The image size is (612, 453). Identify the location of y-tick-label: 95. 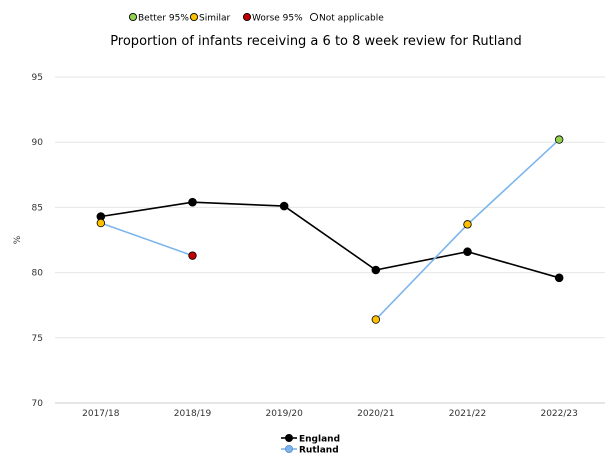
(37, 78).